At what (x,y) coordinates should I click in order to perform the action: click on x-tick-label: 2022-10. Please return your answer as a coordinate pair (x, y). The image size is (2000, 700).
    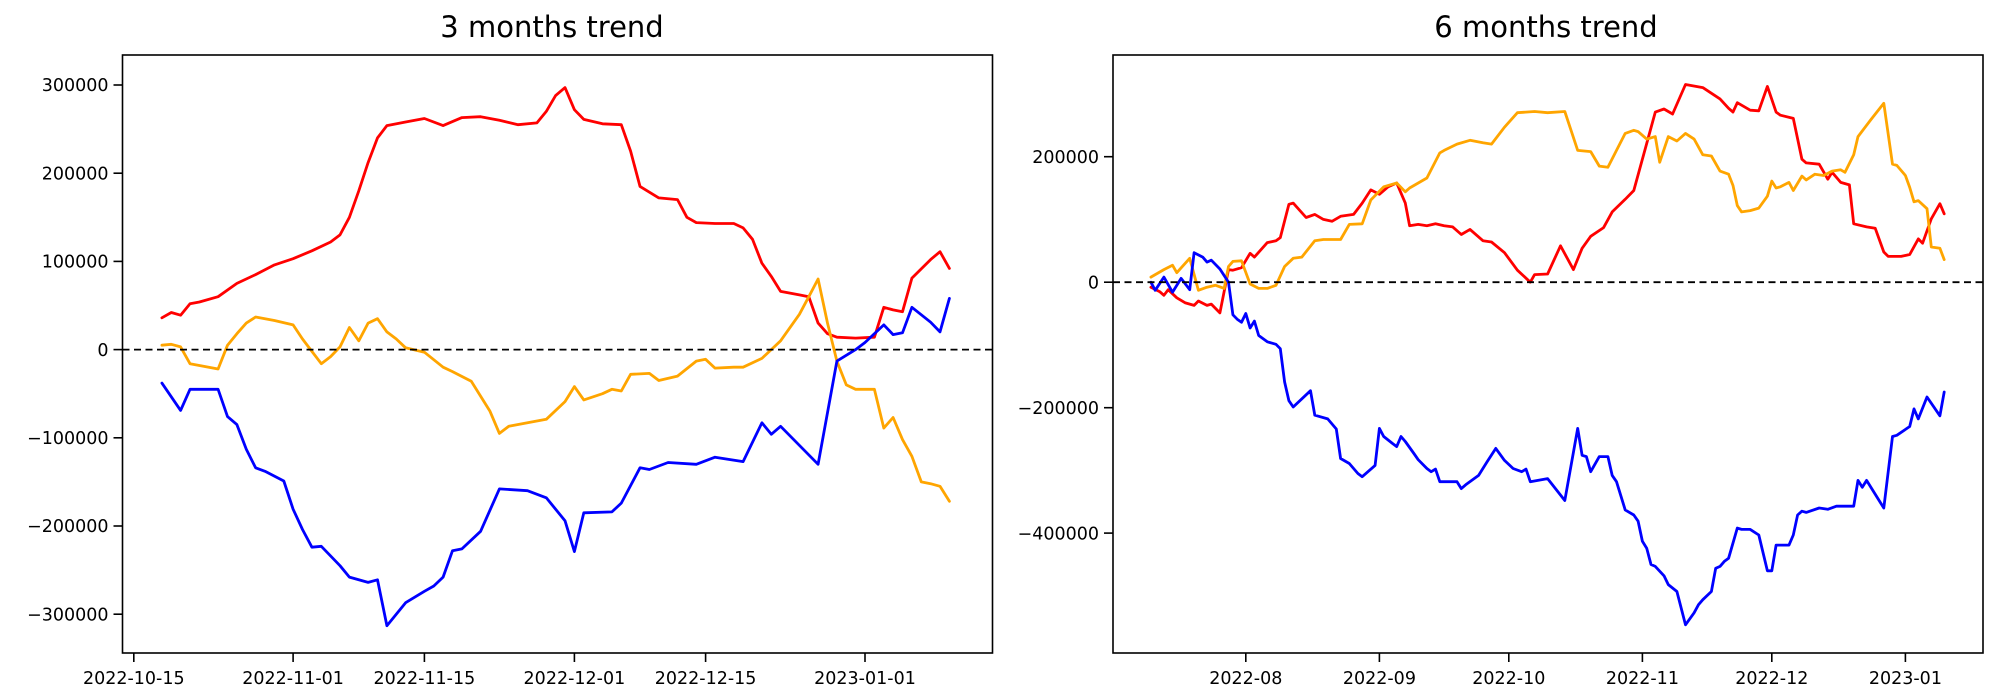
    Looking at the image, I should click on (1508, 679).